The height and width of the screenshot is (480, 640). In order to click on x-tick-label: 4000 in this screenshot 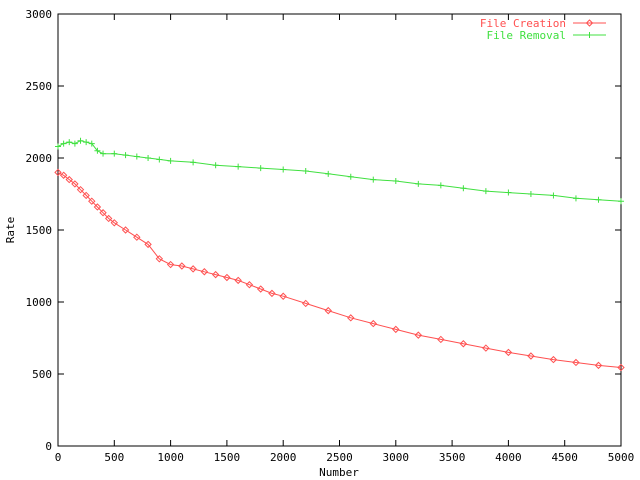, I will do `click(508, 457)`.